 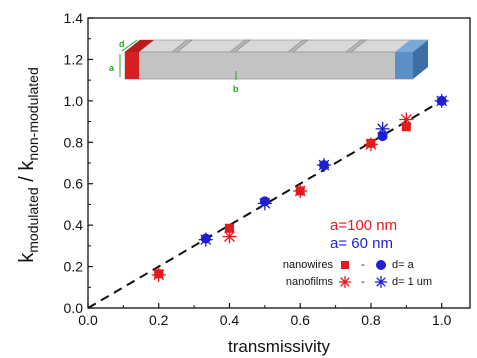 I want to click on bar-right-end, so click(x=404, y=65).